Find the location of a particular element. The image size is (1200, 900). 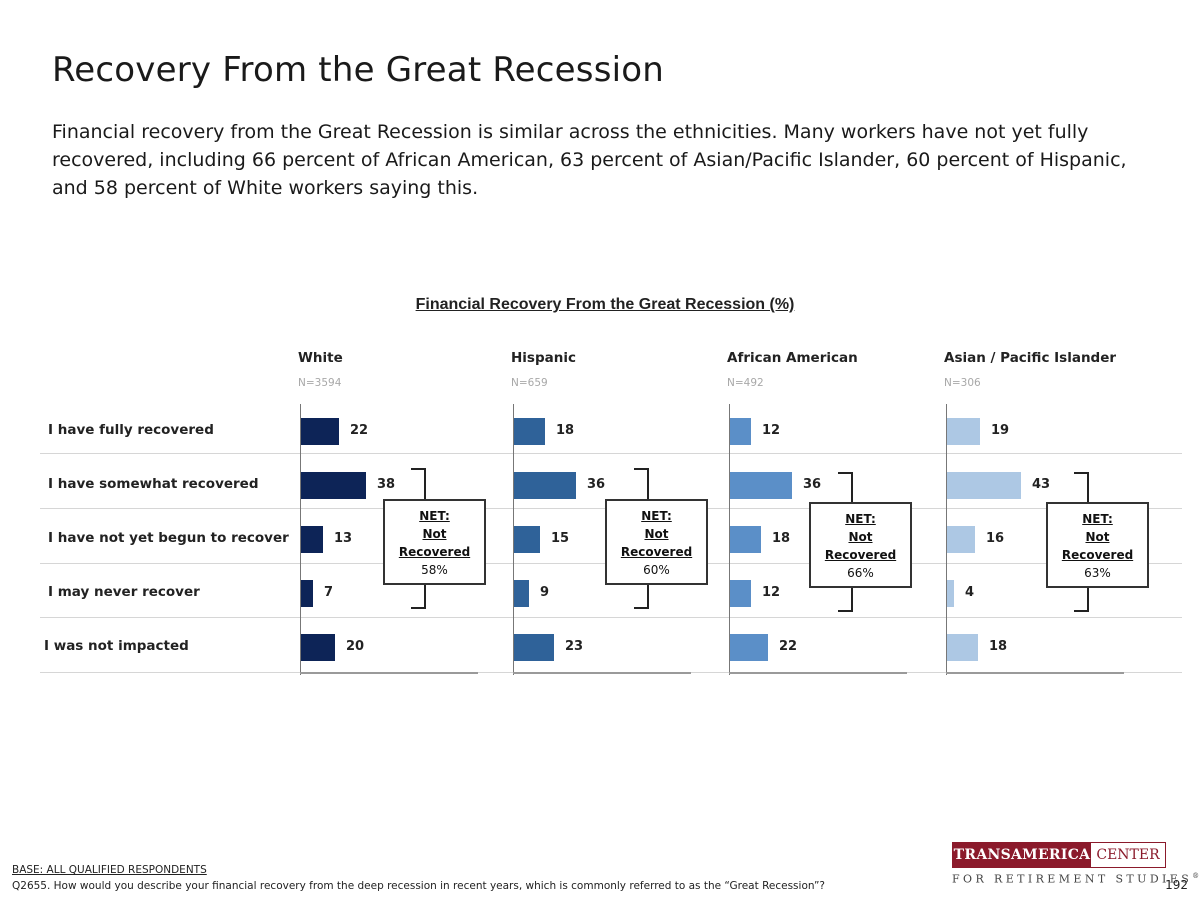

logo-name-a: TRANSAMERICA is located at coordinates (1022, 855).